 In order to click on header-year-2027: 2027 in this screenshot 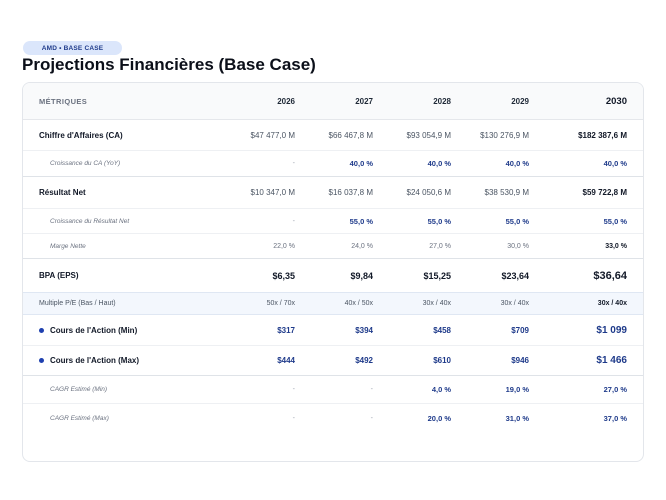, I will do `click(364, 101)`.